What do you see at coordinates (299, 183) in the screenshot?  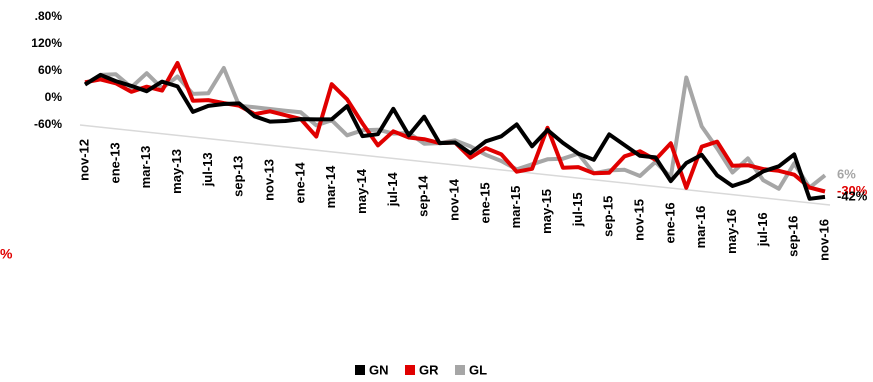 I see `x-tick-label: ene-14` at bounding box center [299, 183].